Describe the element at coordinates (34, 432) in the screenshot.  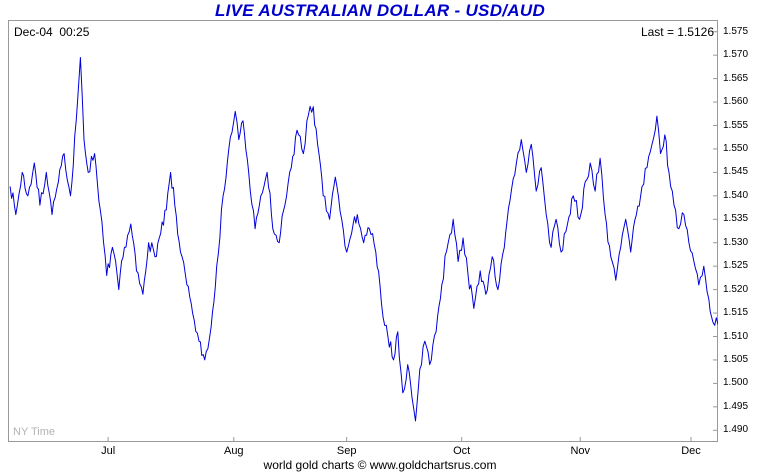
I see `timezone-note: NY Time` at that location.